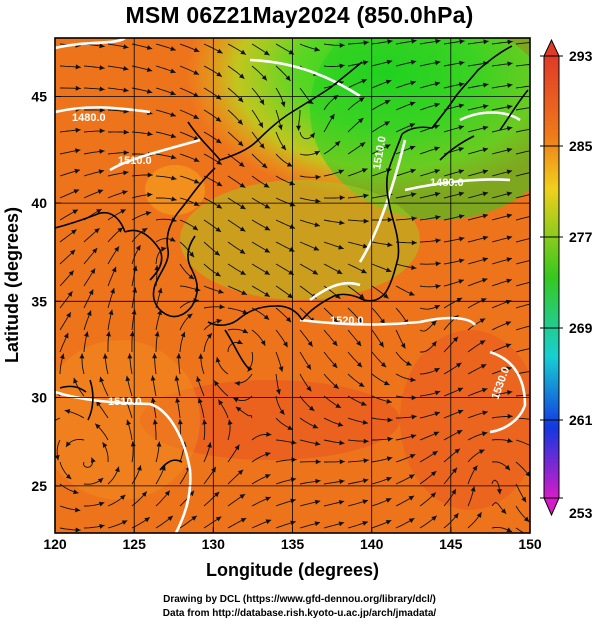 The height and width of the screenshot is (625, 599). What do you see at coordinates (581, 420) in the screenshot?
I see `colorbar-label: 261` at bounding box center [581, 420].